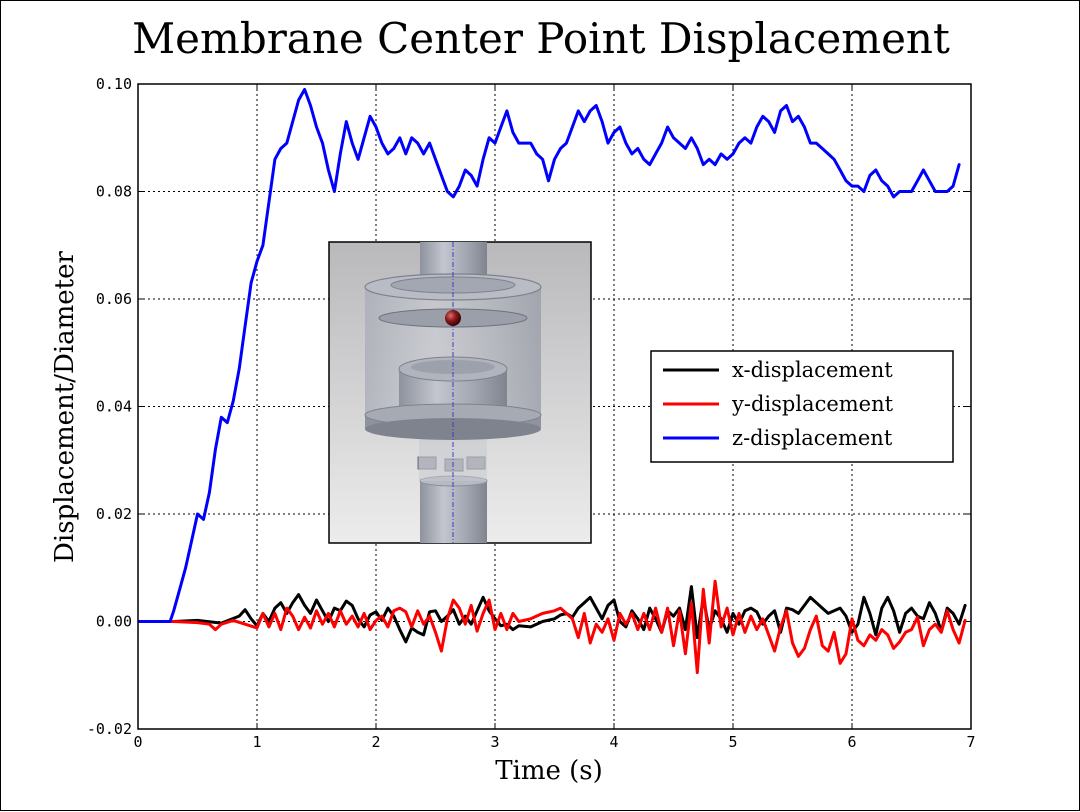  Describe the element at coordinates (460, 392) in the screenshot. I see `membrane-device-inset-image` at that location.